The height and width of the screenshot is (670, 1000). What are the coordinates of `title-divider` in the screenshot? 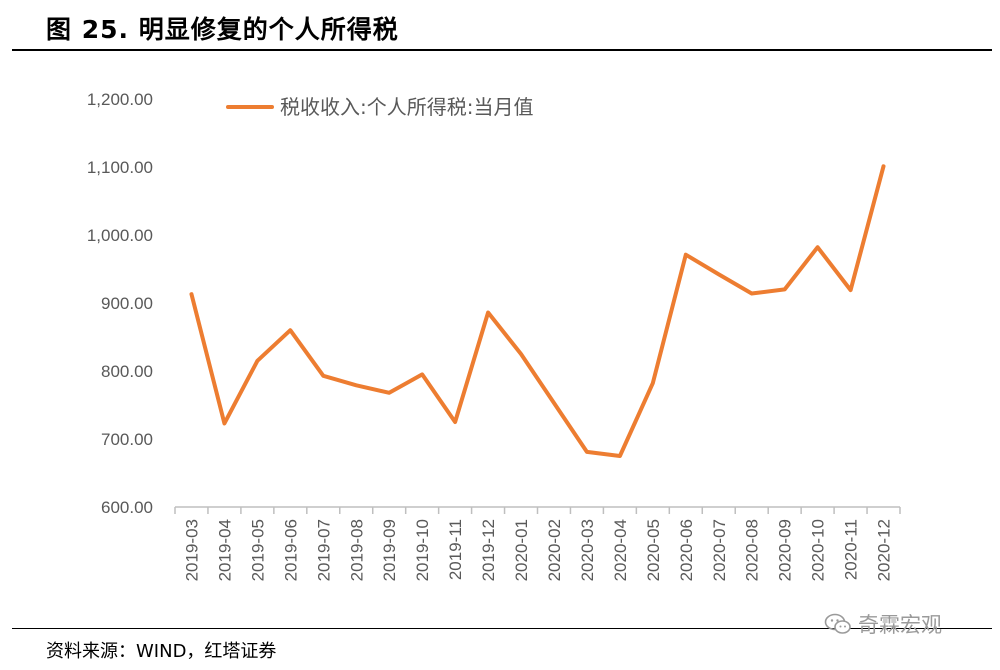 It's located at (502, 50).